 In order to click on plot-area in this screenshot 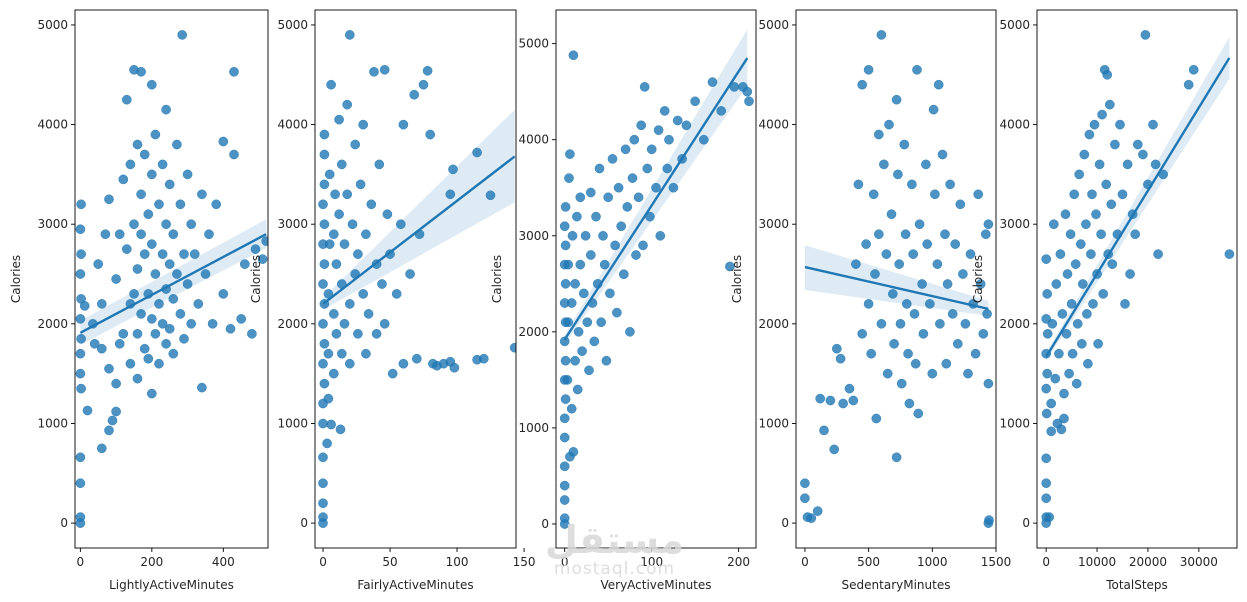, I will do `click(1138, 279)`.